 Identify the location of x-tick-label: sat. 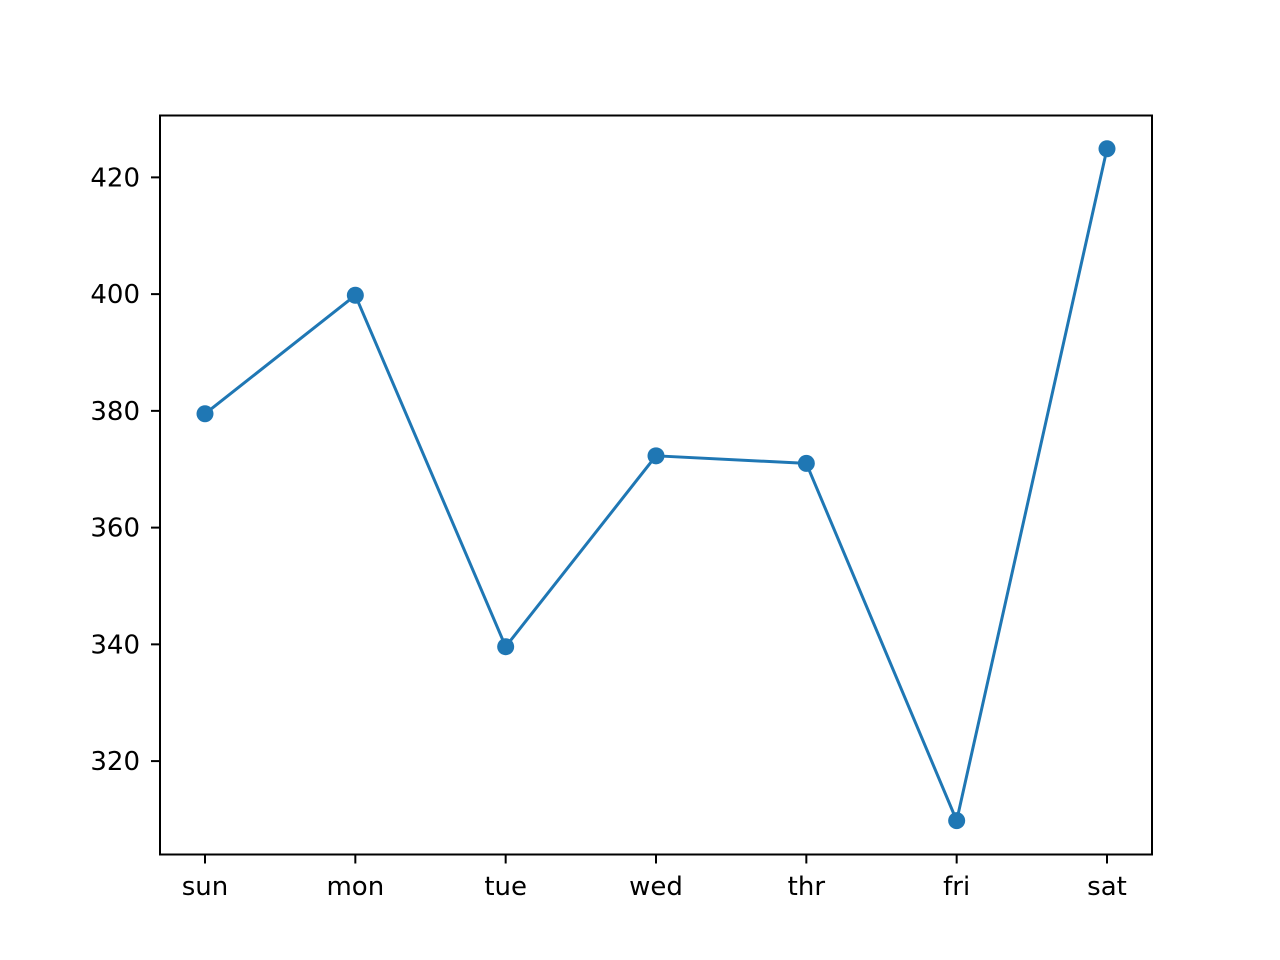
(1107, 887).